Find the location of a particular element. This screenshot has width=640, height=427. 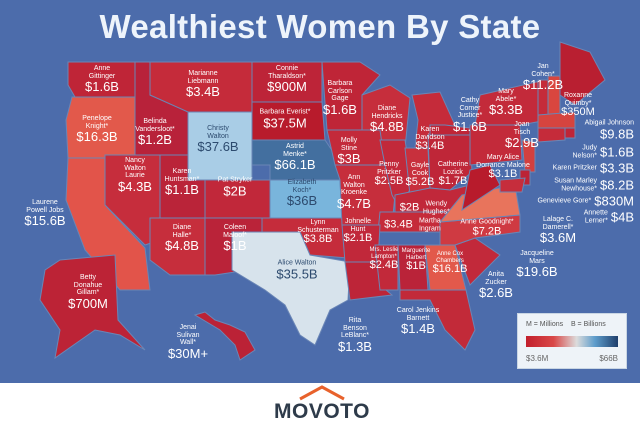

person-name: Barbara Carlson Gage is located at coordinates (340, 91).